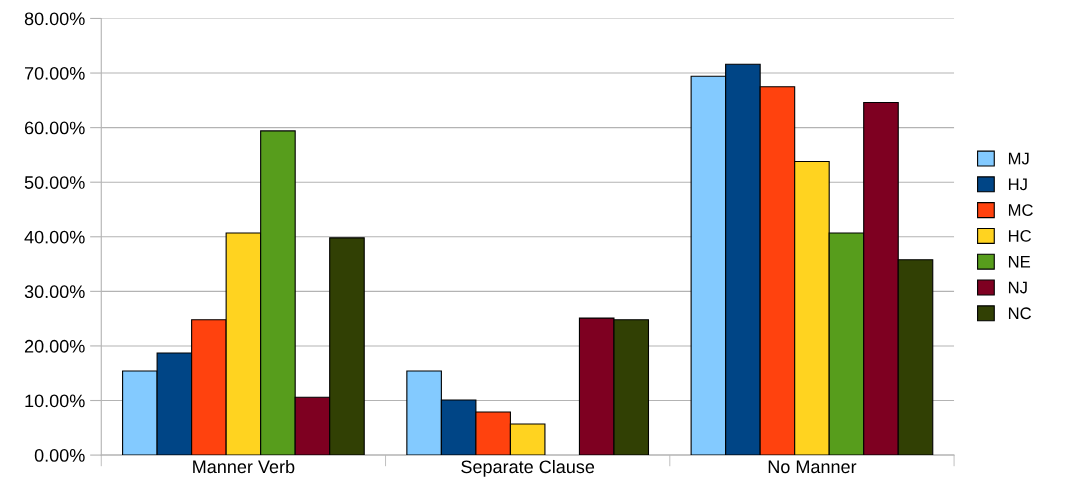 The width and height of the screenshot is (1066, 499). I want to click on legend-label: NE, so click(1019, 261).